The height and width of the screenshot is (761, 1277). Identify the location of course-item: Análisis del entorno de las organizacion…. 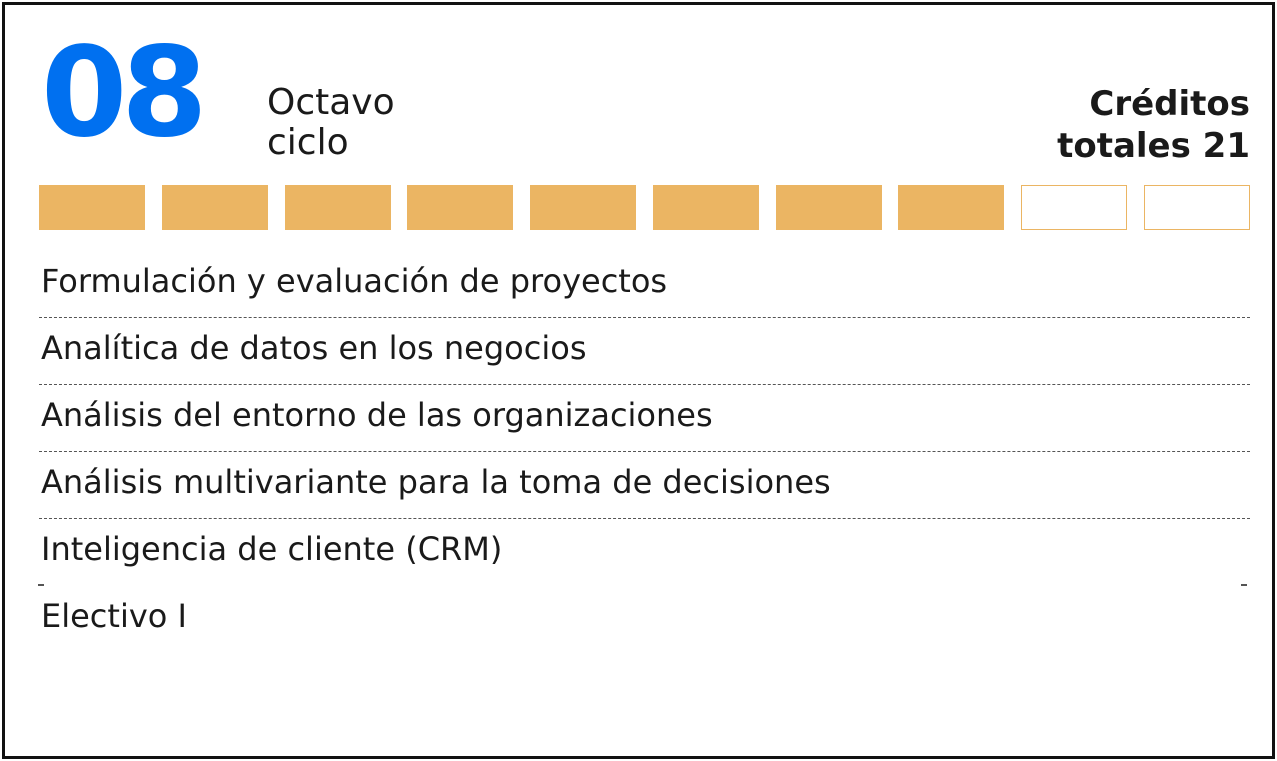
(644, 418).